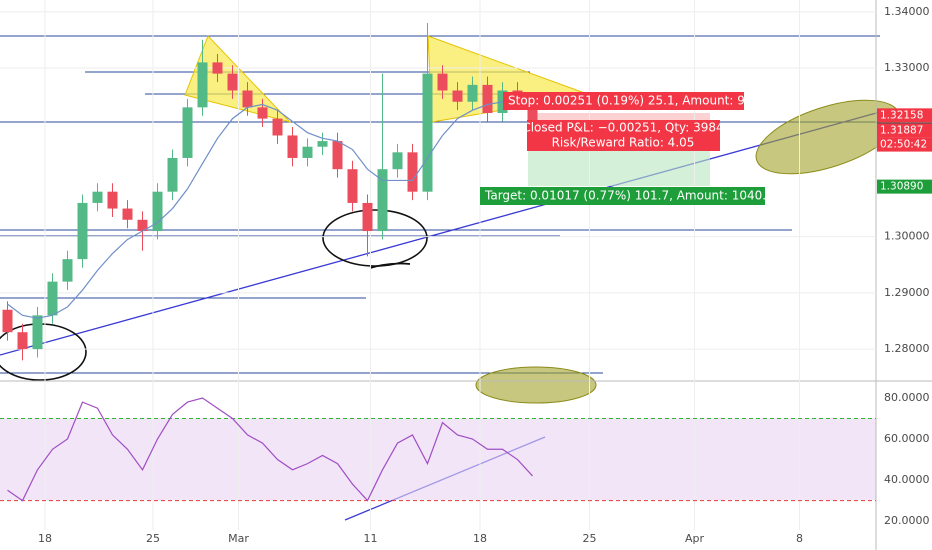 This screenshot has height=550, width=932. I want to click on hand-stroke, so click(390, 265).